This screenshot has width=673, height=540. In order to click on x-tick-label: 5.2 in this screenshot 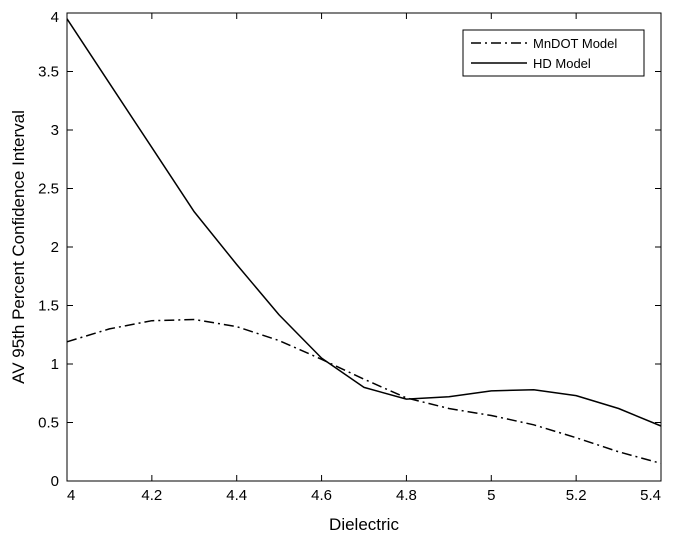, I will do `click(576, 495)`.